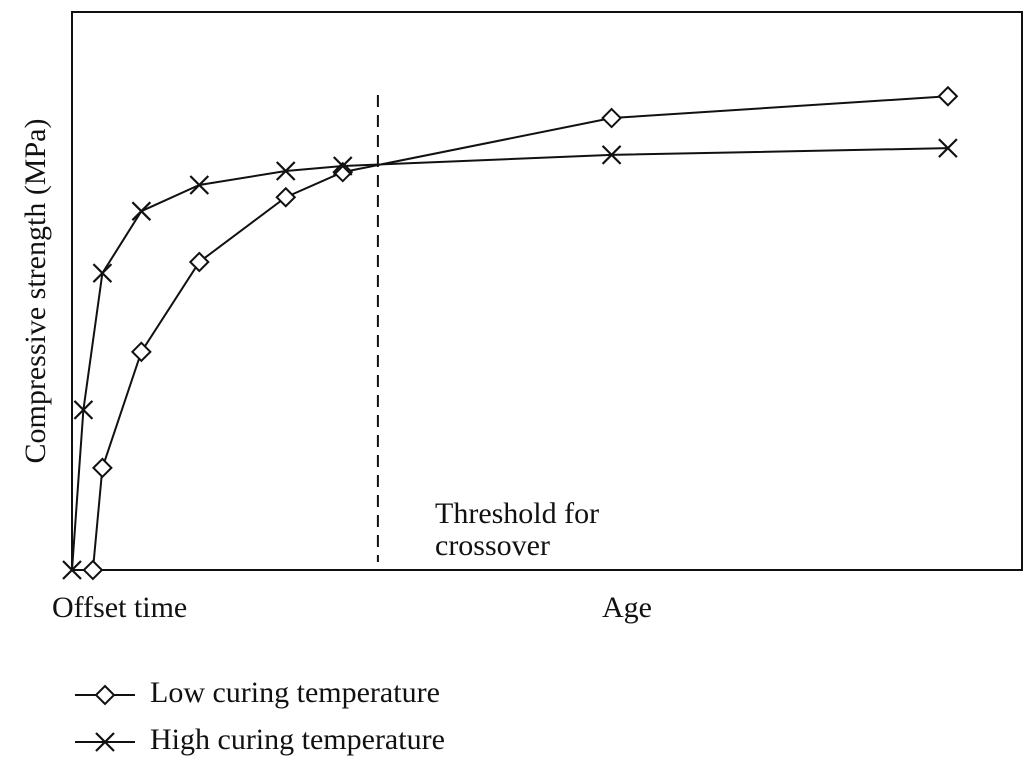  Describe the element at coordinates (627, 607) in the screenshot. I see `x-axis-label: Age` at that location.